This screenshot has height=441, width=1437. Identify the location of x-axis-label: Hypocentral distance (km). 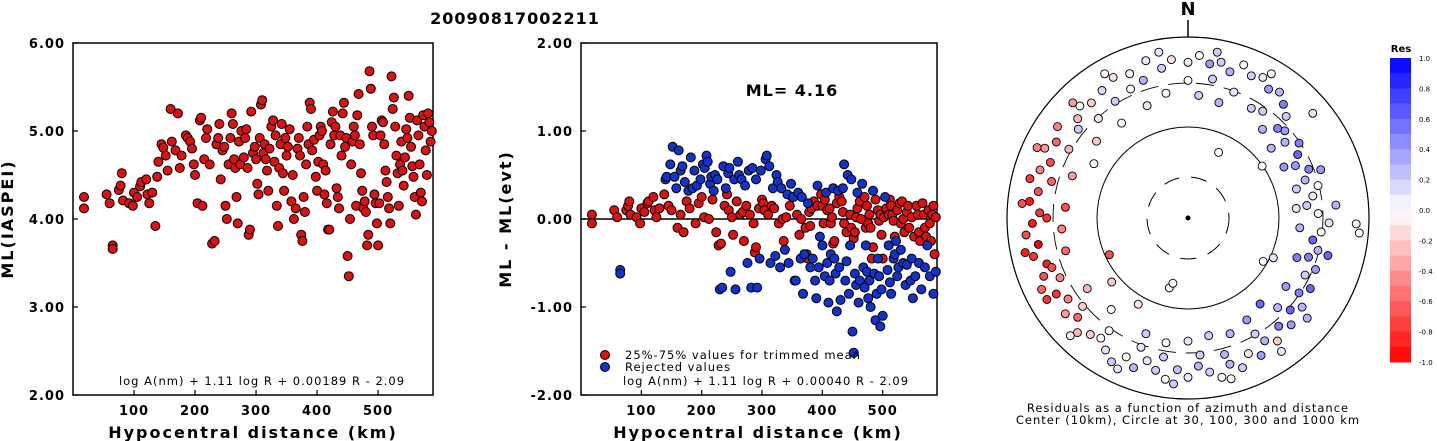
(758, 432).